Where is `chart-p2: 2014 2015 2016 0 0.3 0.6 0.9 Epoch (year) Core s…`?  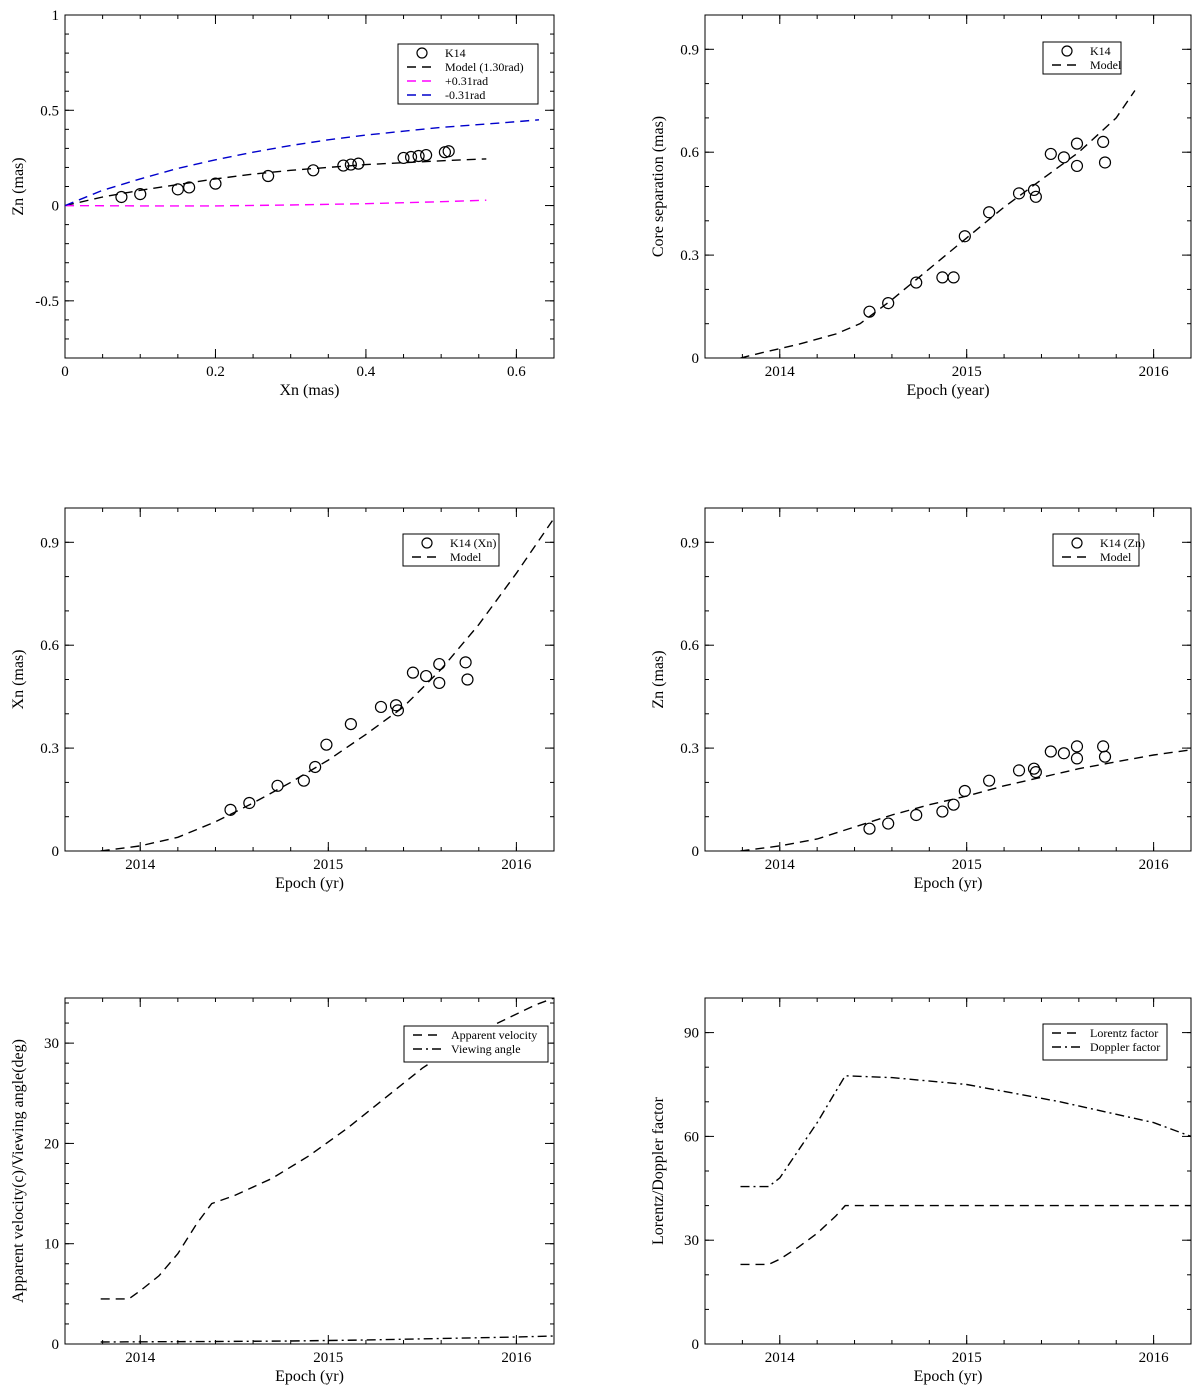 chart-p2: 2014 2015 2016 0 0.3 0.6 0.9 Epoch (year) Core s… is located at coordinates (921, 206).